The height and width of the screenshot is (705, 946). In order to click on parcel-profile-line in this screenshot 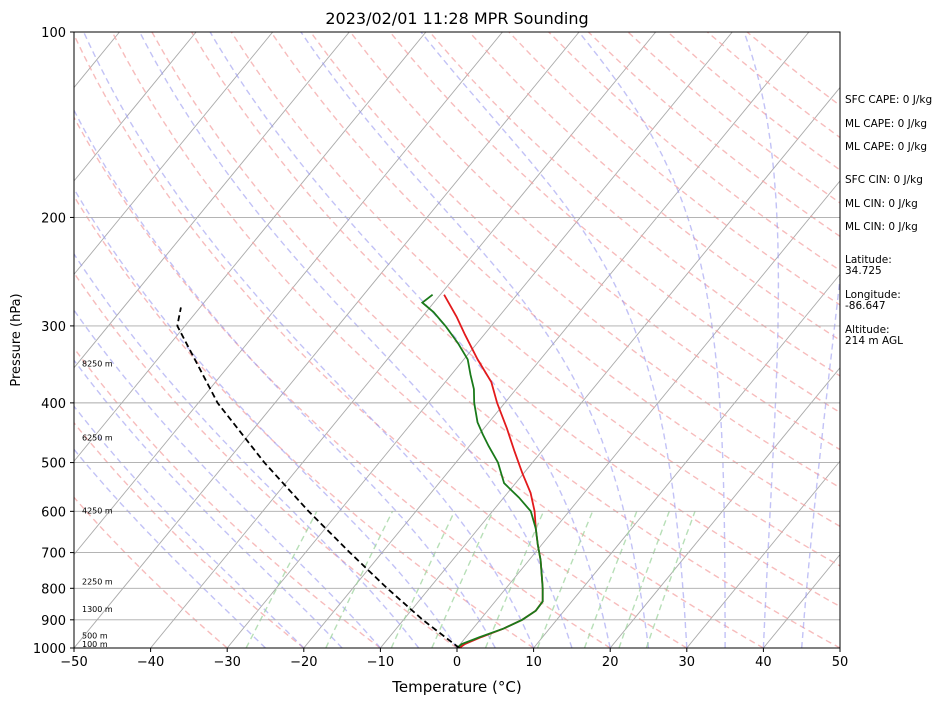, I will do `click(318, 477)`.